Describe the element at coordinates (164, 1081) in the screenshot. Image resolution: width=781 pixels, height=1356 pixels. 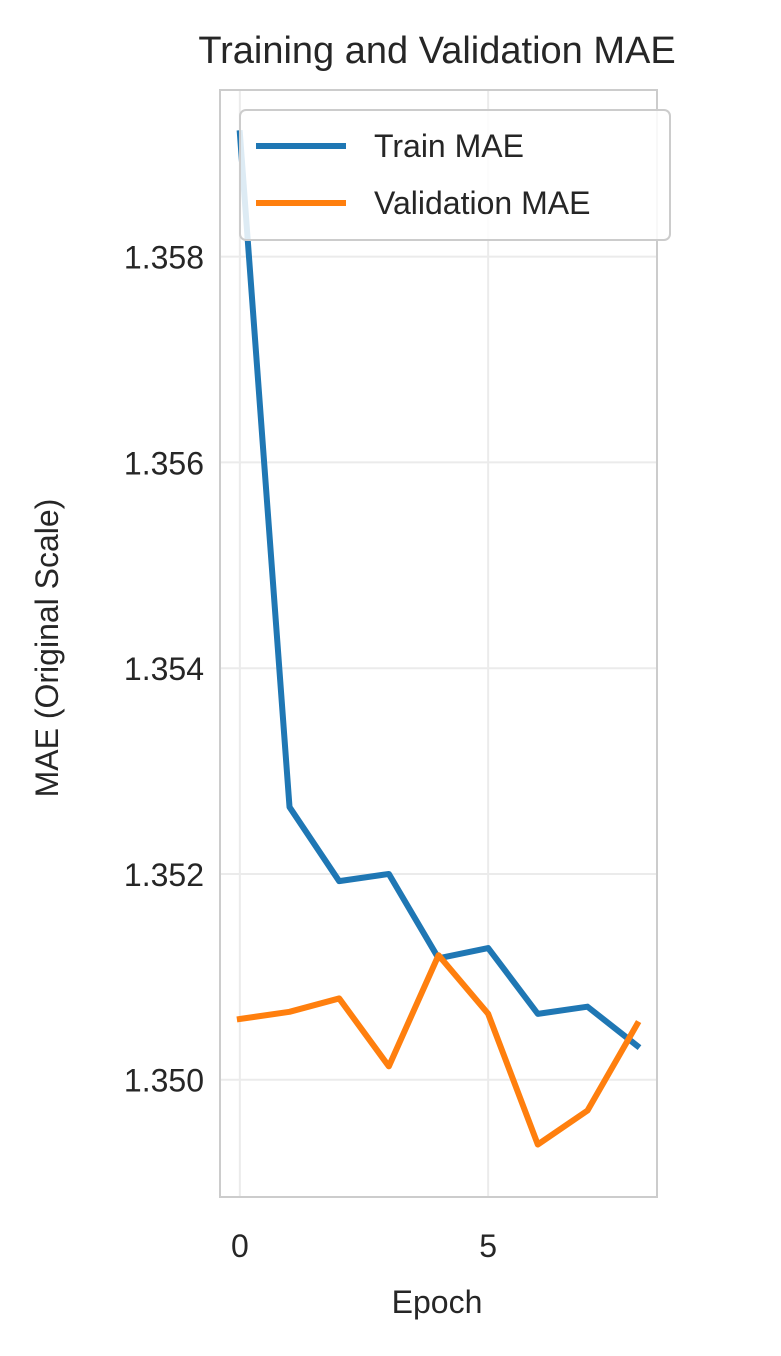
I see `y-tick-label: 1.350` at that location.